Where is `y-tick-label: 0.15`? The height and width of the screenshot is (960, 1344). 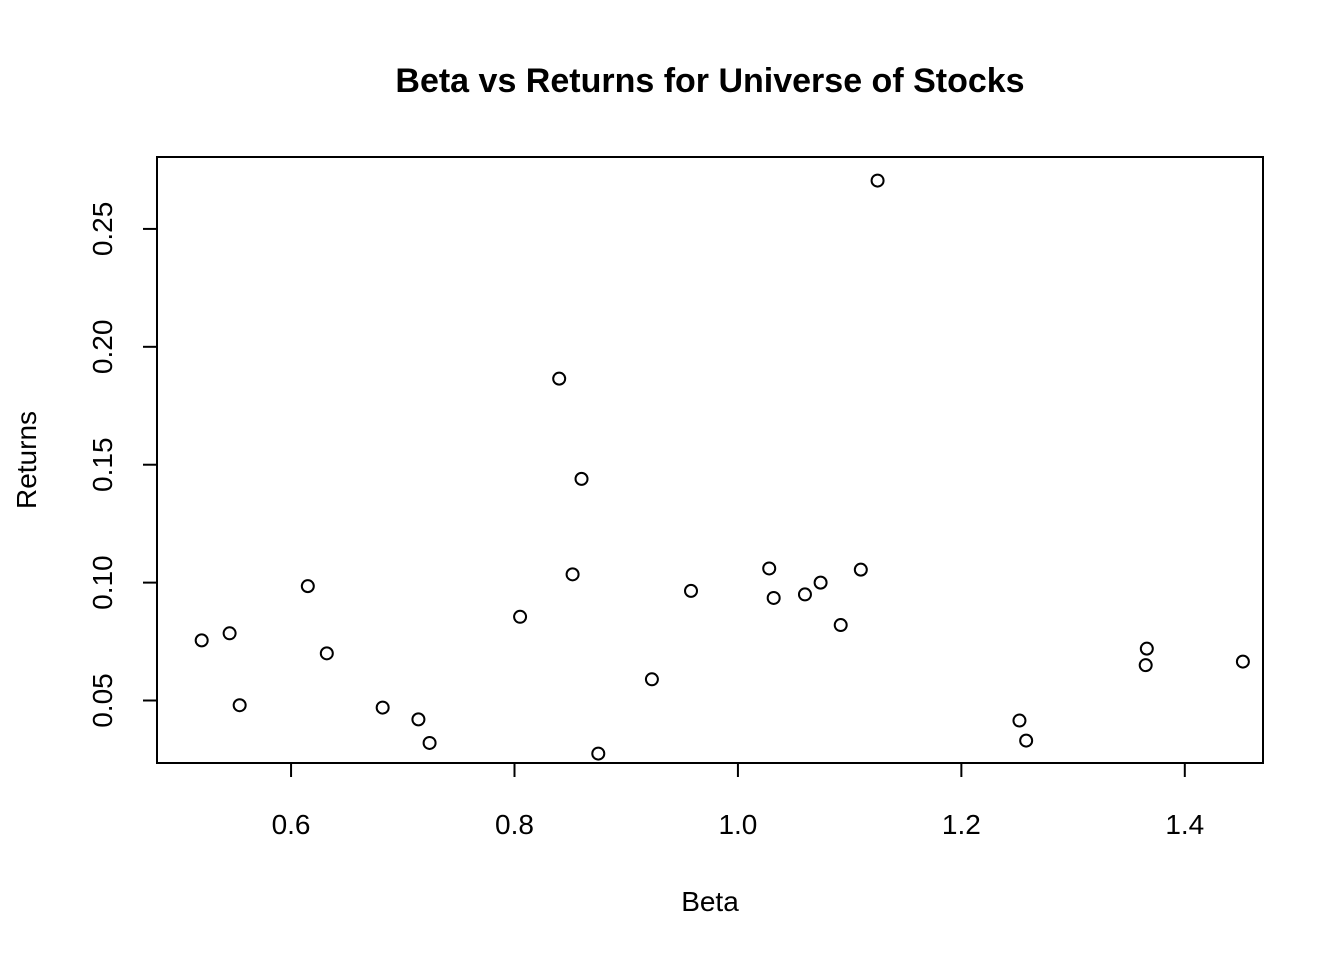
y-tick-label: 0.15 is located at coordinates (102, 464).